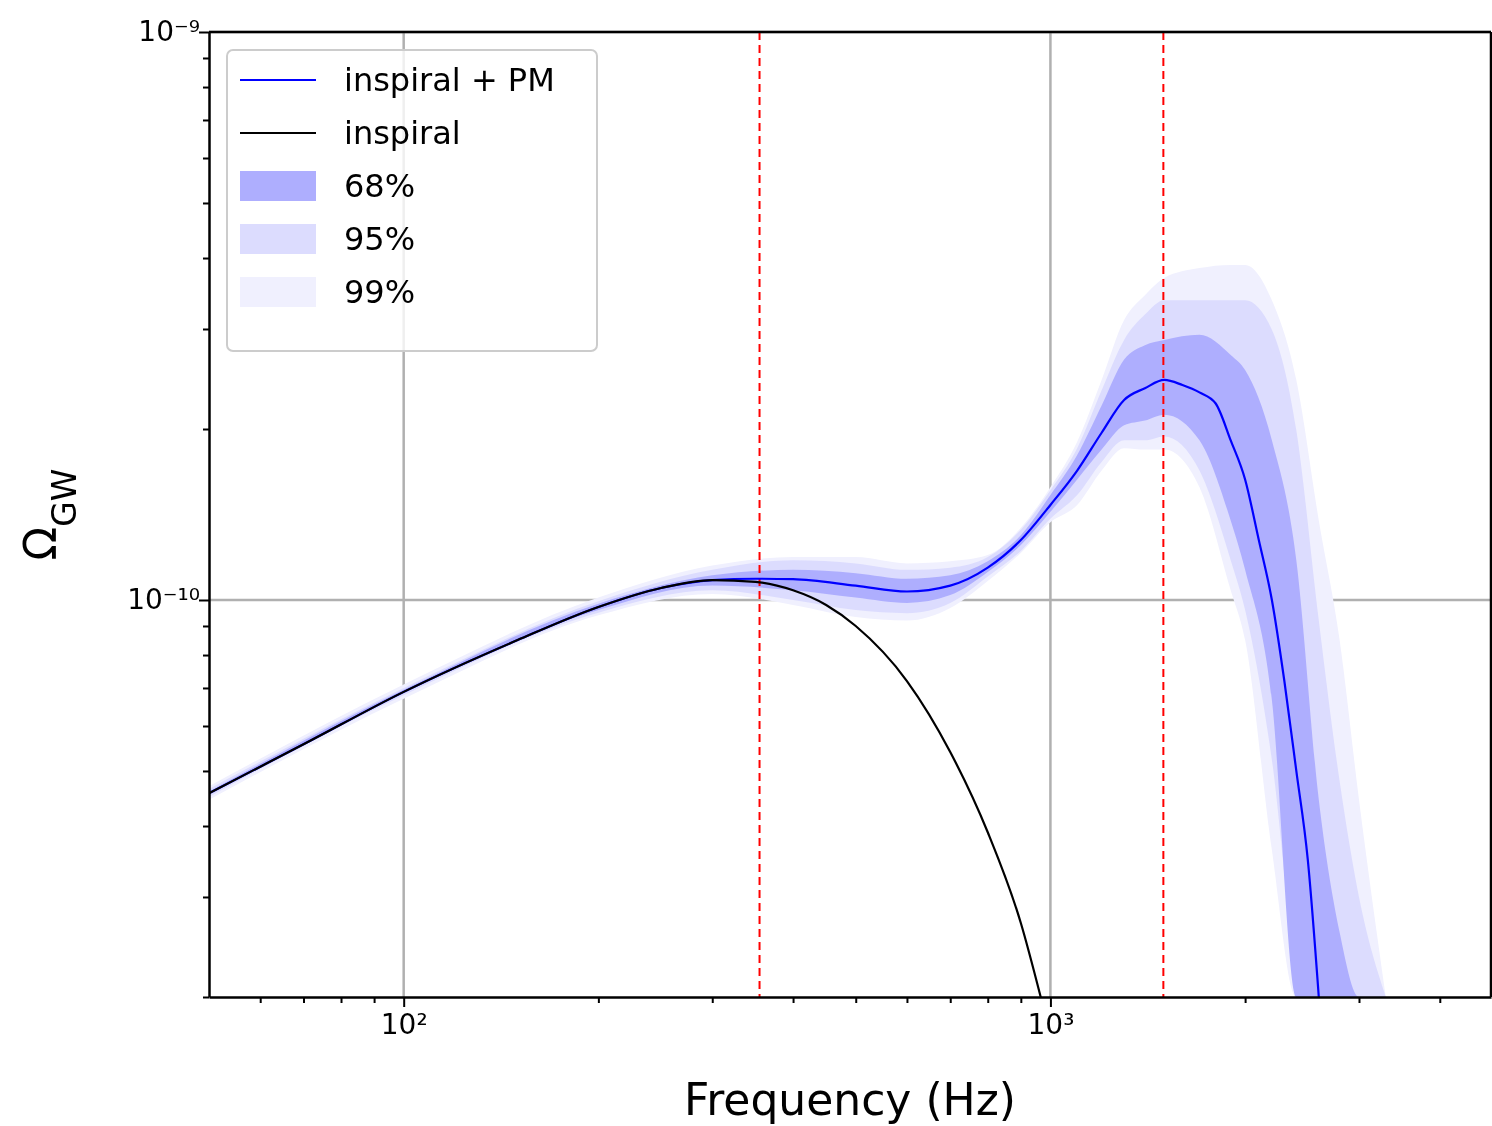 The image size is (1492, 1126). I want to click on legend-label: inspiral, so click(402, 133).